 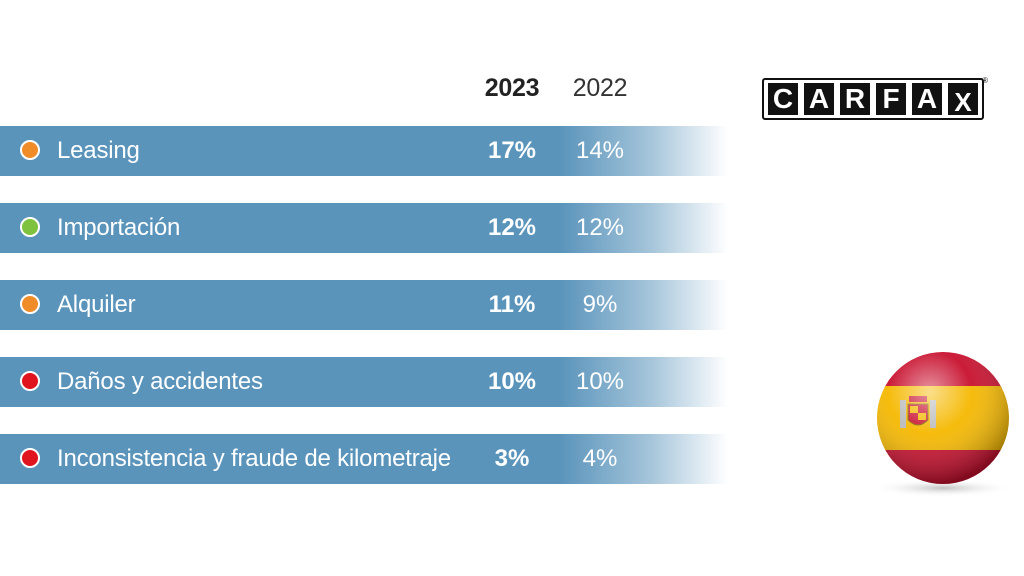 I want to click on header-2022: 2022, so click(x=600, y=88).